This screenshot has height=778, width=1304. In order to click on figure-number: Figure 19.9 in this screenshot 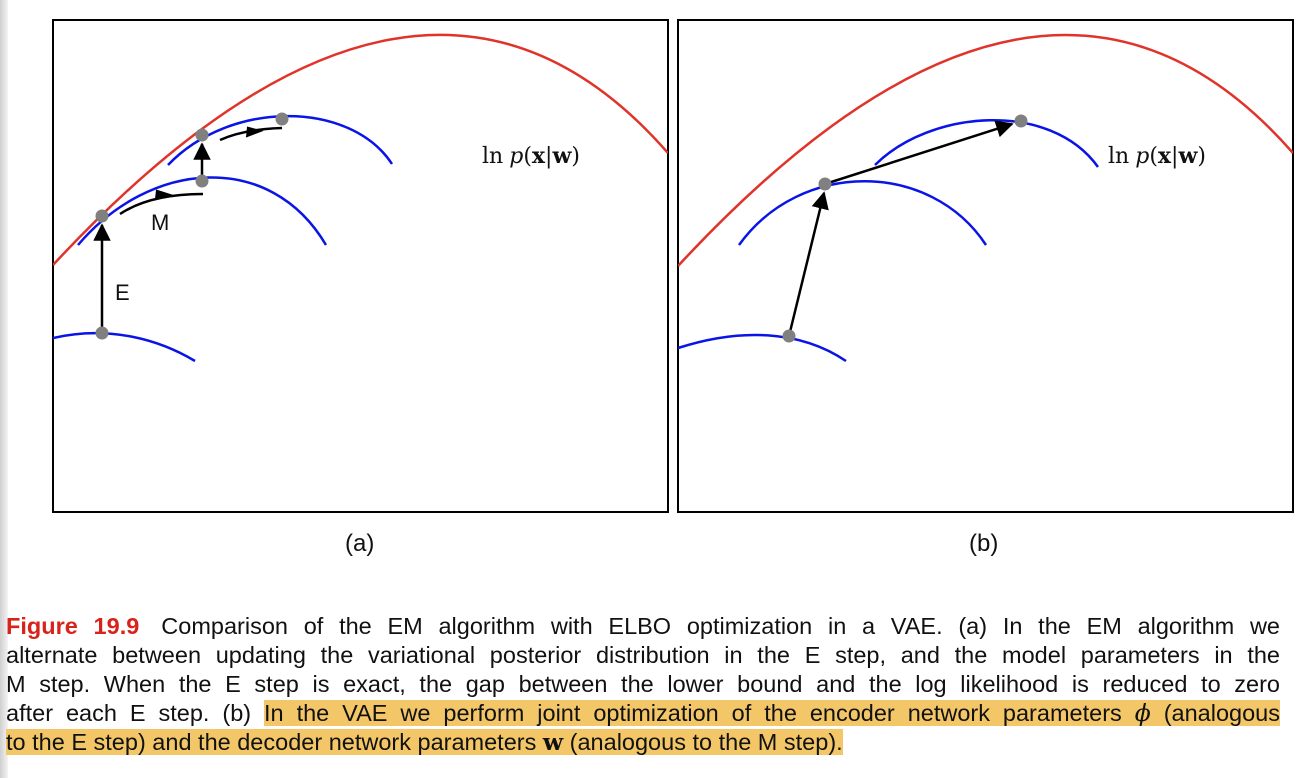, I will do `click(73, 626)`.